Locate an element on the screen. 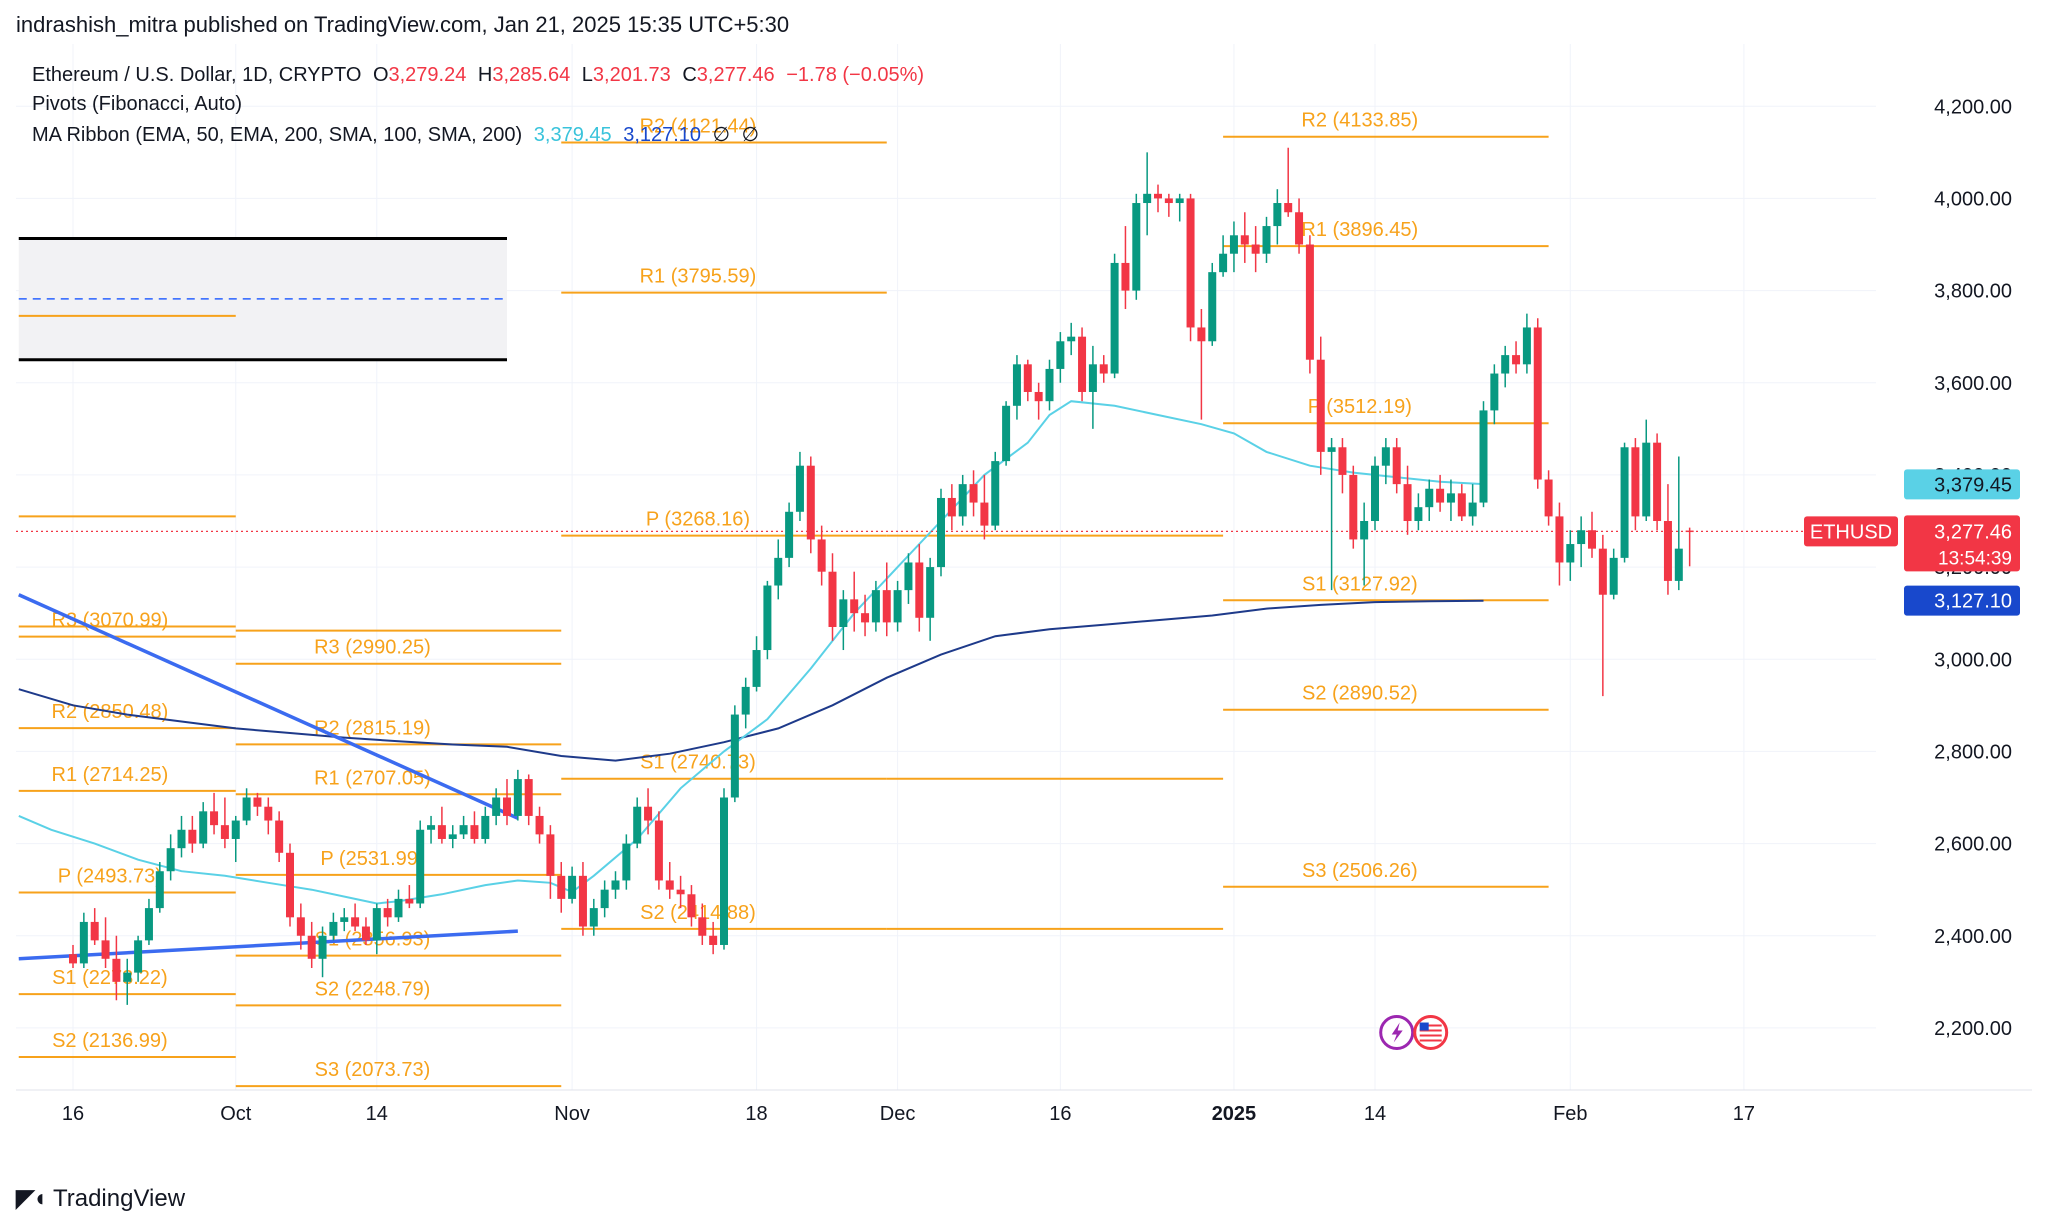 This screenshot has height=1230, width=2048. low-label: L is located at coordinates (587, 75).